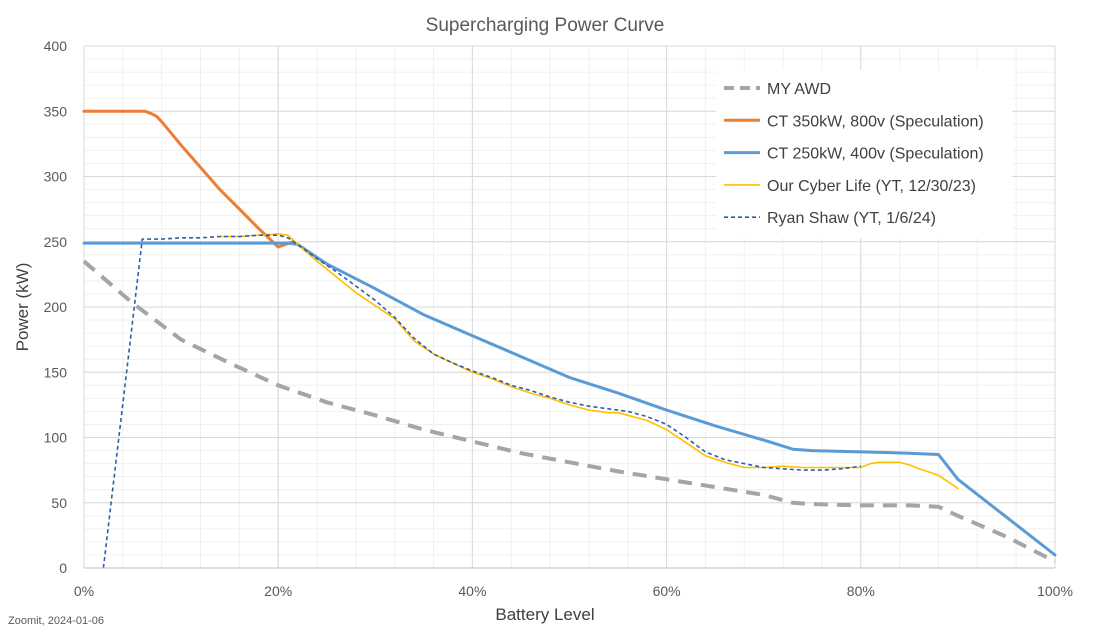  Describe the element at coordinates (851, 218) in the screenshot. I see `legend-label-ryan-shaw: Ryan Shaw (YT, 1/6/24)` at that location.